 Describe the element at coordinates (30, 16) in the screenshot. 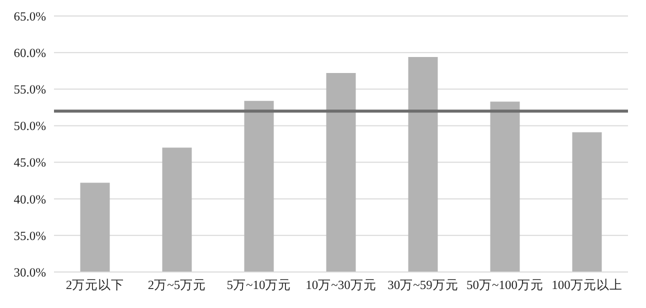

I see `y-tick-label: 65.0%` at that location.